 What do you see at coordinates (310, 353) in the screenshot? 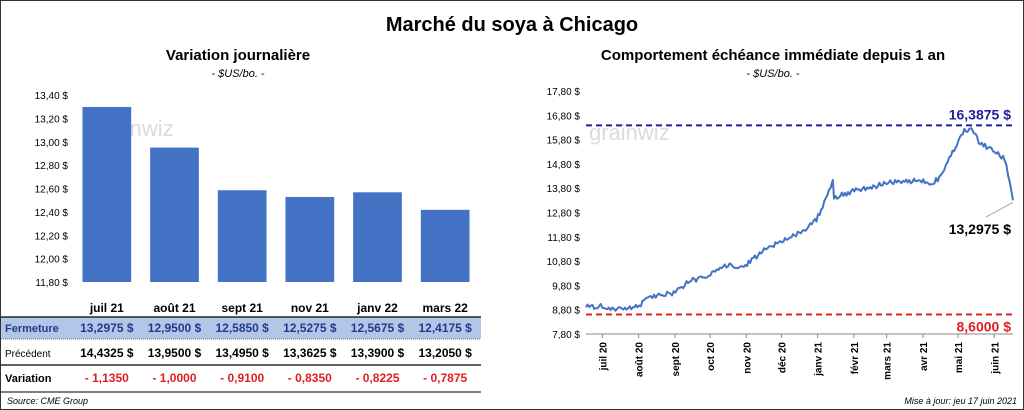
I see `table-cell: 13,3625 $` at bounding box center [310, 353].